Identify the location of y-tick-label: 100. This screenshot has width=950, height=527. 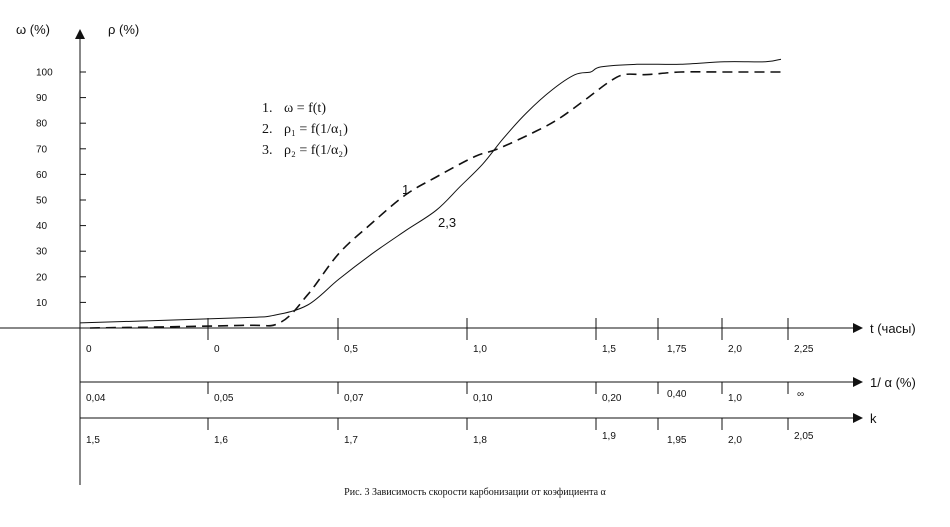
(44, 73).